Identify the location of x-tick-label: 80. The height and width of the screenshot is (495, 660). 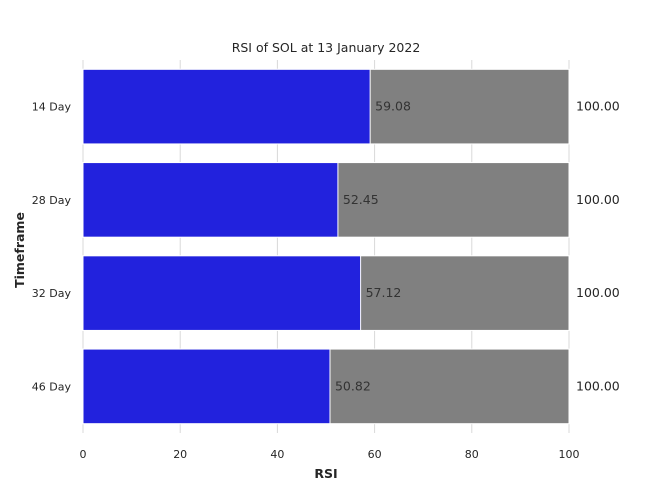
(472, 454).